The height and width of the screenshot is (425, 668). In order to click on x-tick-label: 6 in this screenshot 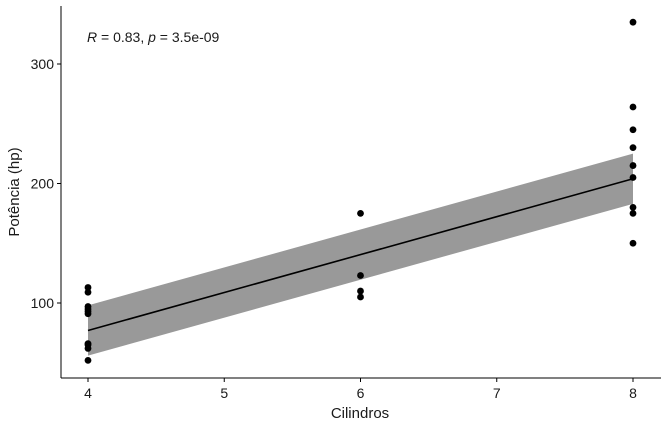, I will do `click(361, 393)`.